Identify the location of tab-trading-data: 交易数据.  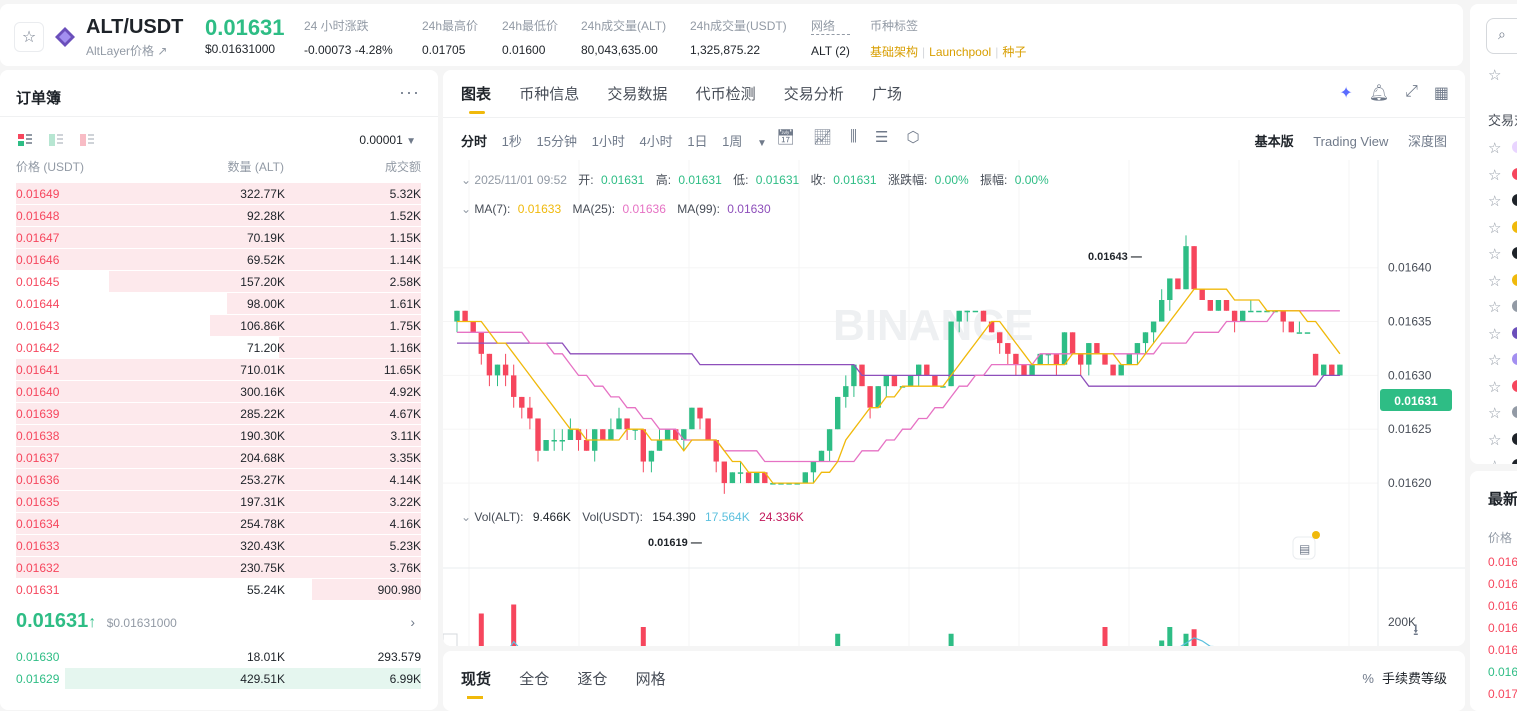
(637, 94).